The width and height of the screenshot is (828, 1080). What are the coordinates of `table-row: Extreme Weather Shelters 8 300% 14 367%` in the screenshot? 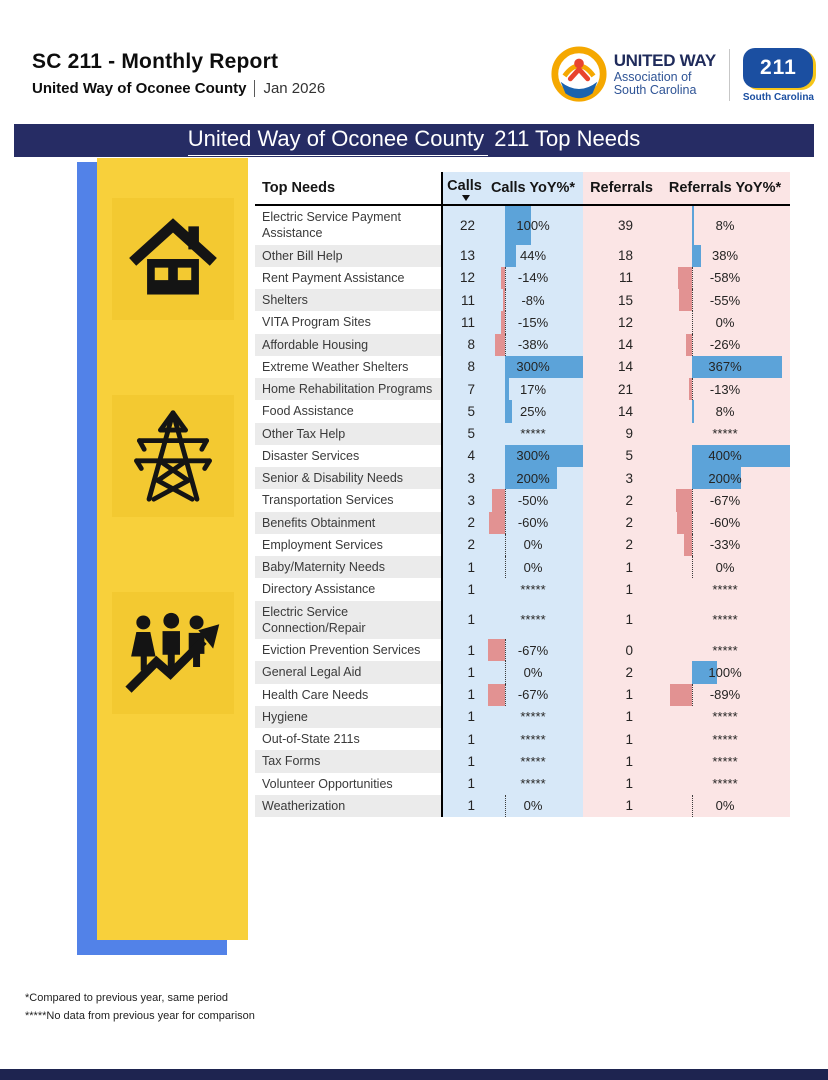 It's located at (522, 366).